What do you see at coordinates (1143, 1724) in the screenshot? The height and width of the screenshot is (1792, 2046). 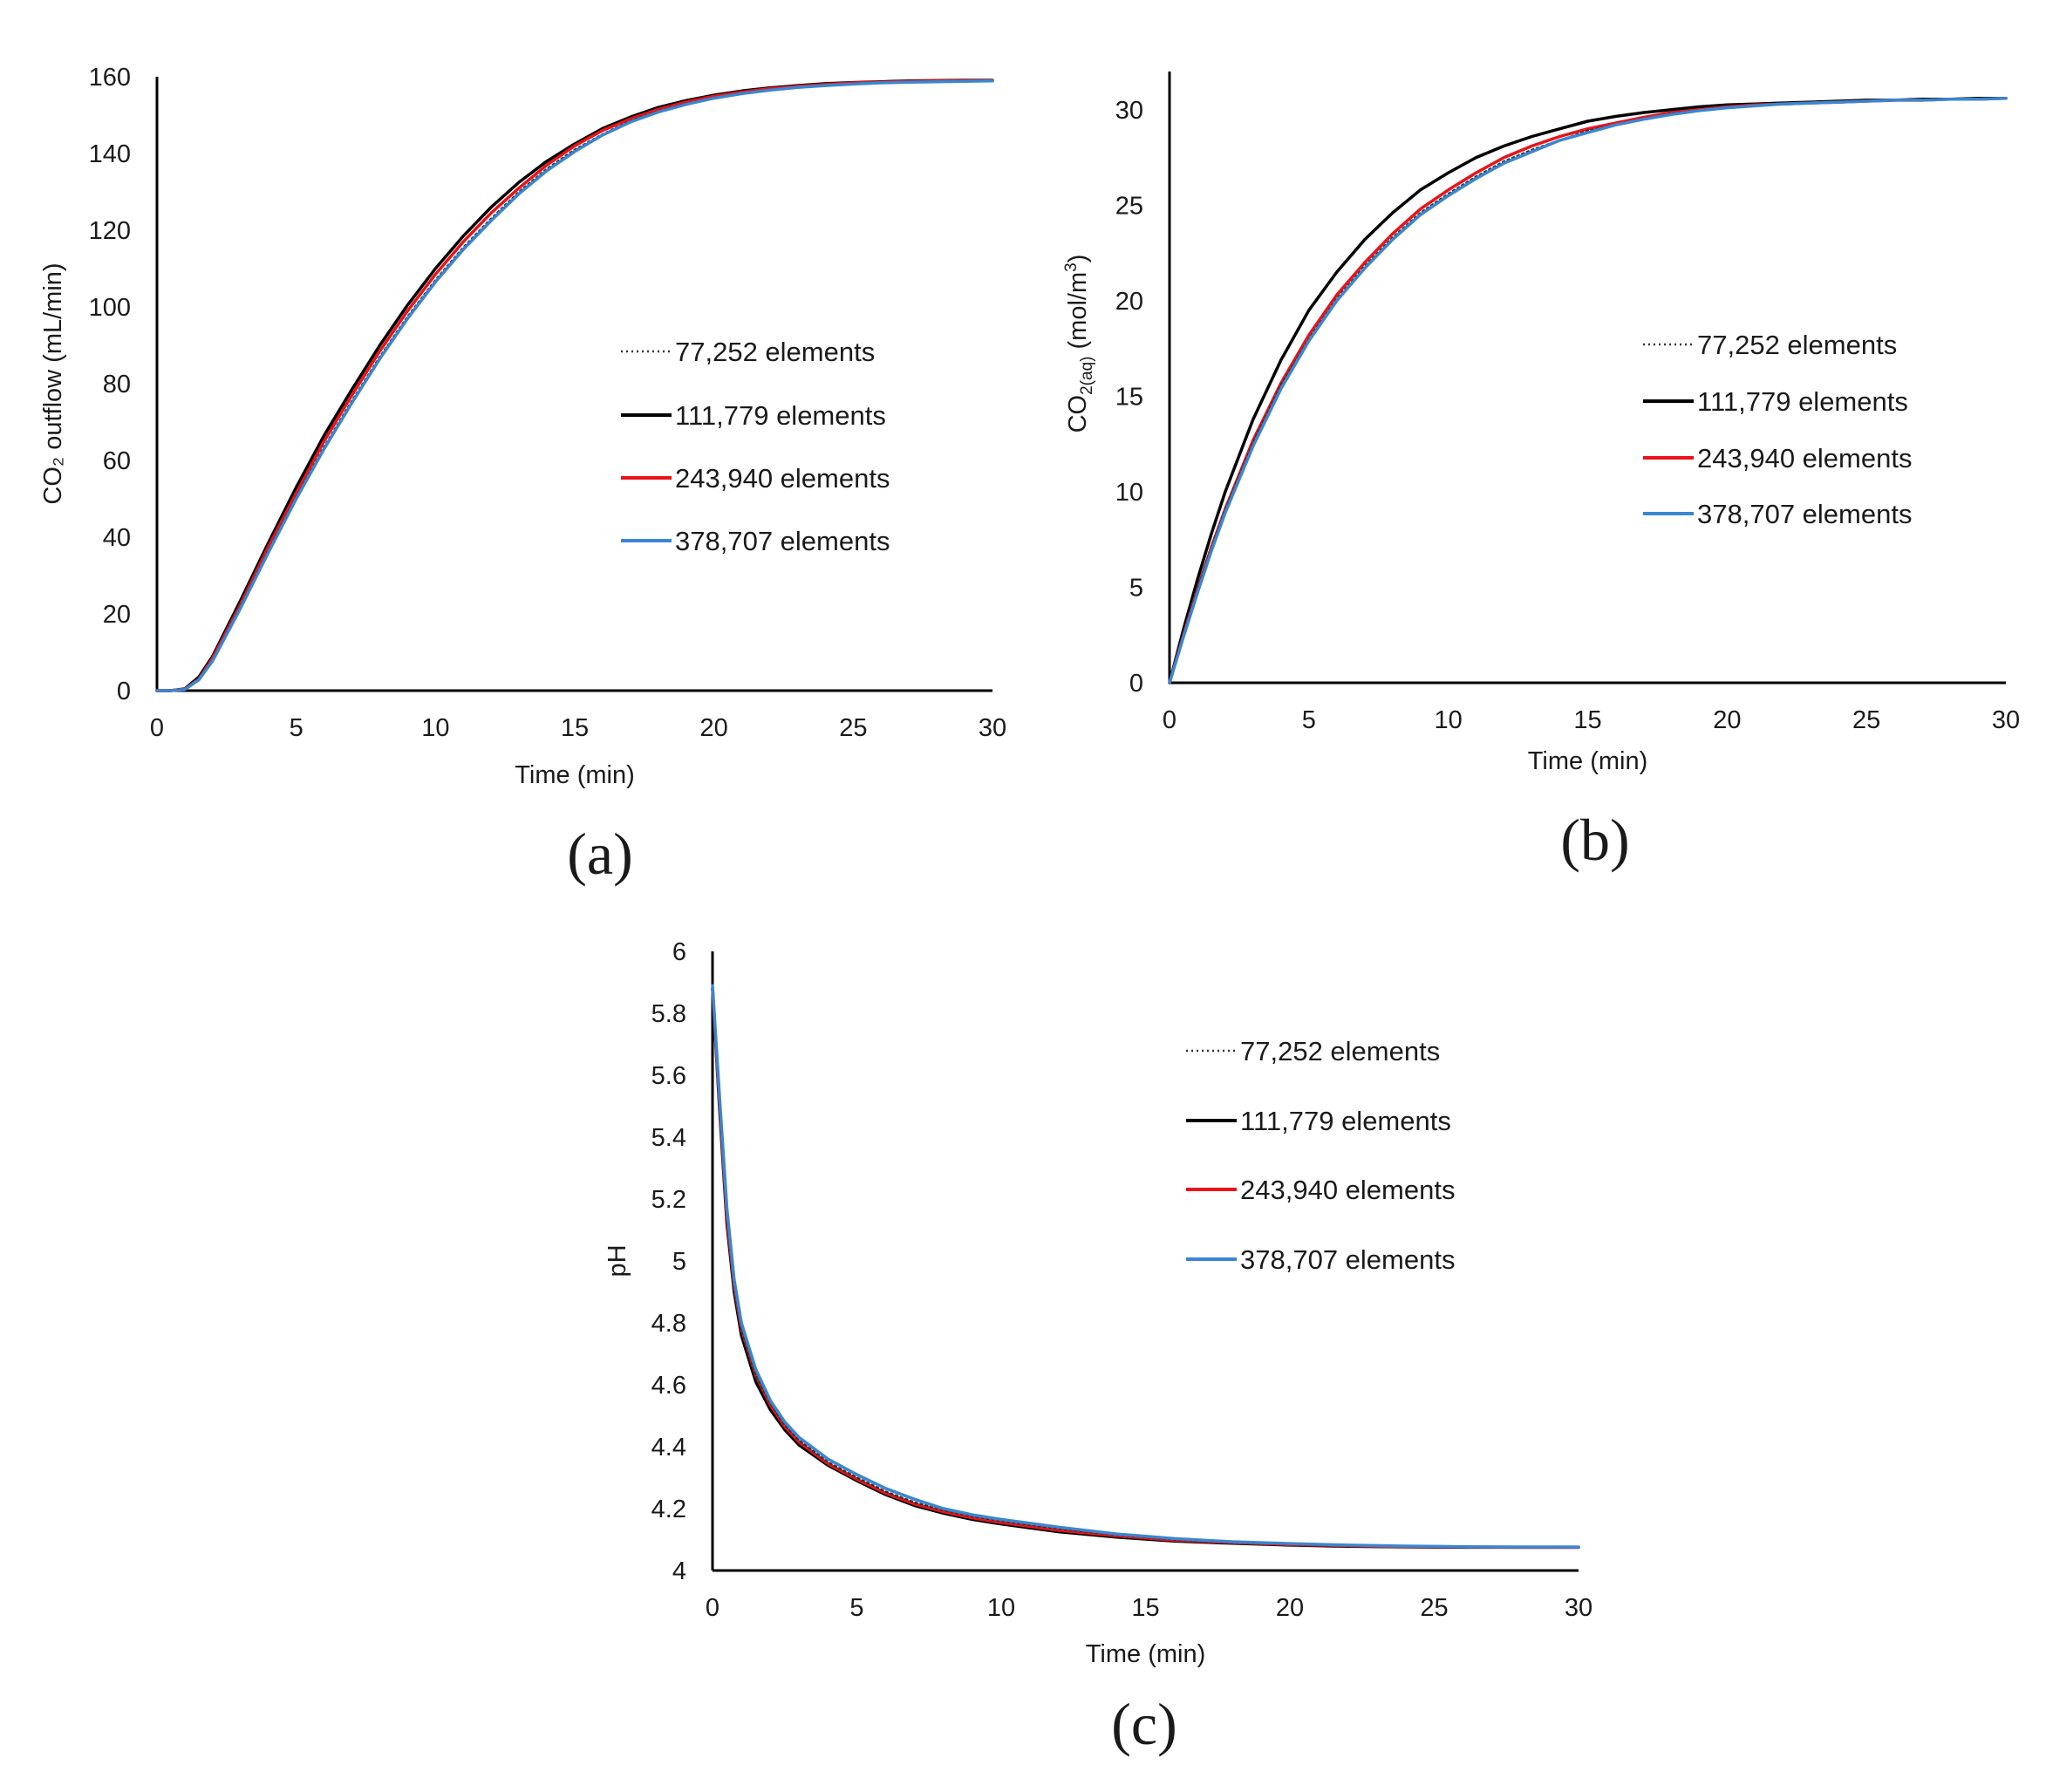 I see `panel-label: (c)` at bounding box center [1143, 1724].